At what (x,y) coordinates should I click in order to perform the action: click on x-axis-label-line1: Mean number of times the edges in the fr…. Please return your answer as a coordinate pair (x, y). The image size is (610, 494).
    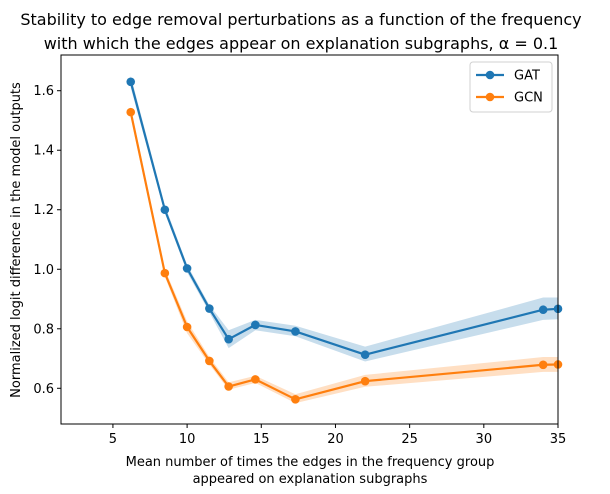
    Looking at the image, I should click on (310, 462).